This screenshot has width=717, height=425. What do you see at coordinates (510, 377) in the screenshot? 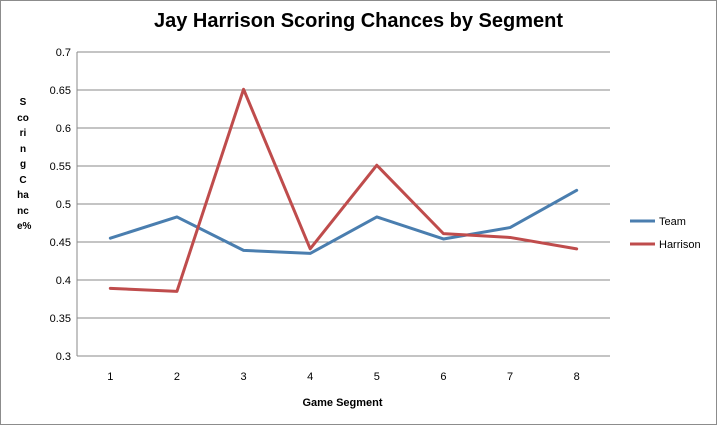
I see `x-tick-label: 7` at bounding box center [510, 377].